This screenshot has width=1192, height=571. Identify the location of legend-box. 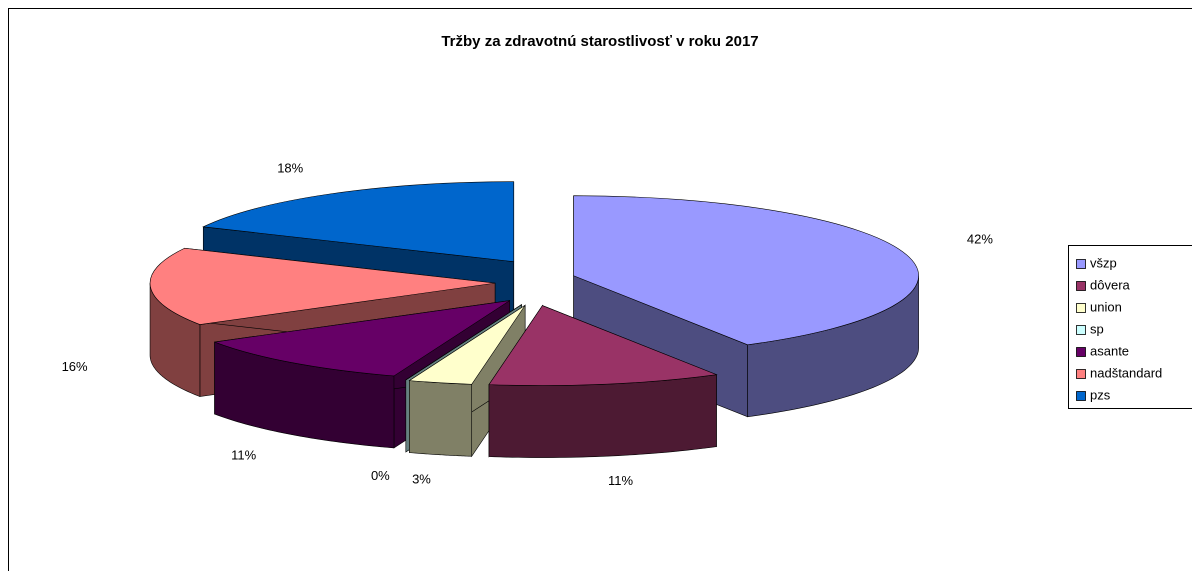
(1130, 327).